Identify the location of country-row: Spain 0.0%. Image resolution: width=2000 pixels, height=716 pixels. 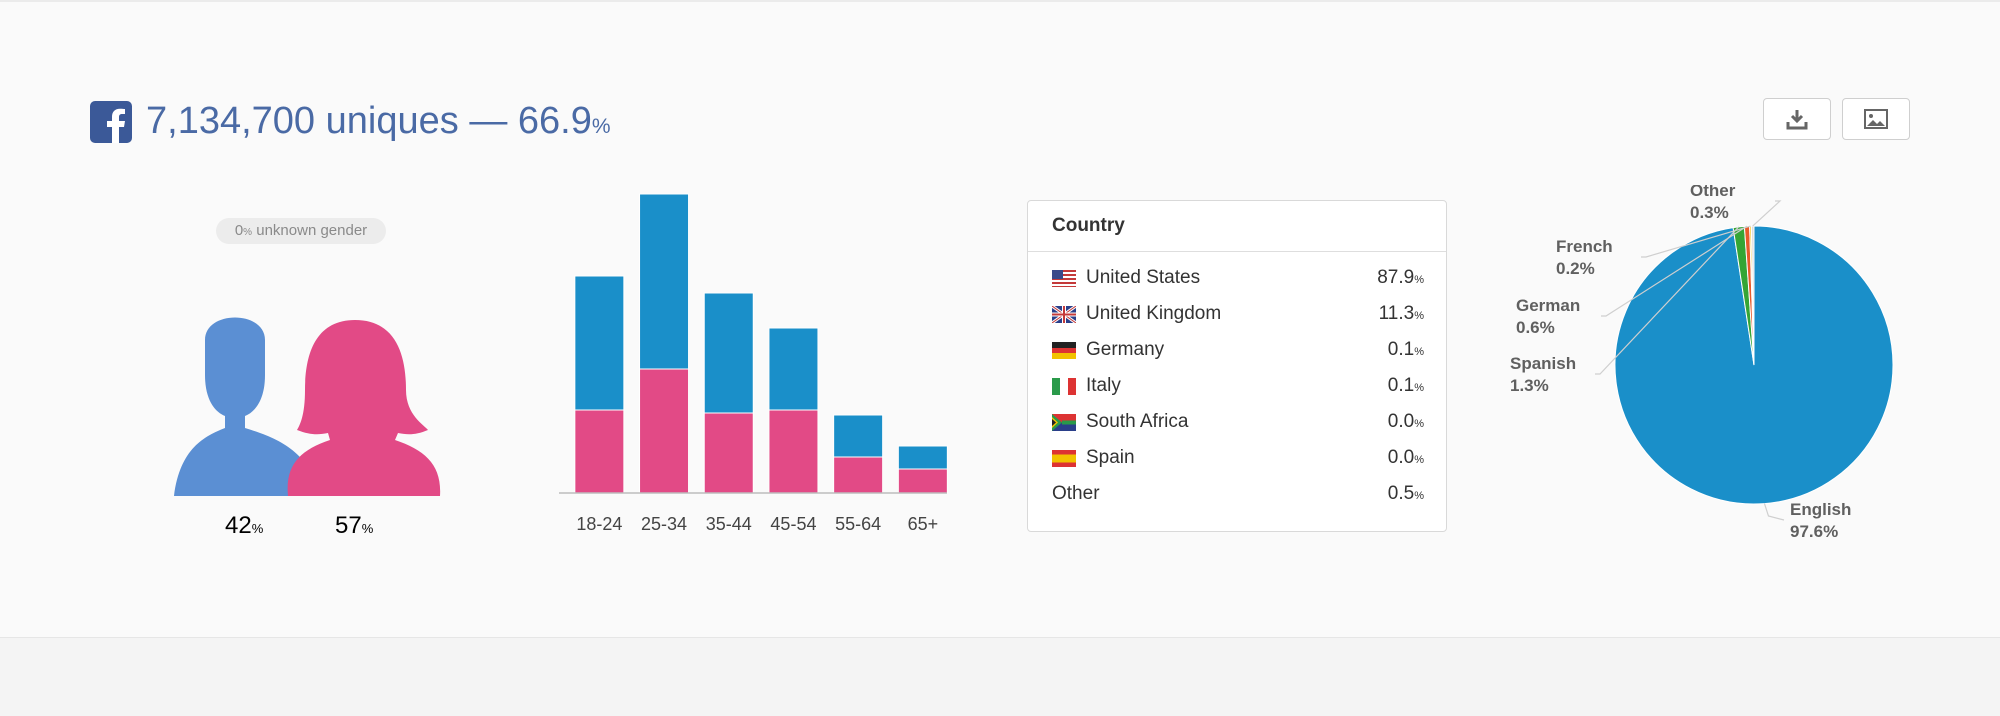
(1238, 458).